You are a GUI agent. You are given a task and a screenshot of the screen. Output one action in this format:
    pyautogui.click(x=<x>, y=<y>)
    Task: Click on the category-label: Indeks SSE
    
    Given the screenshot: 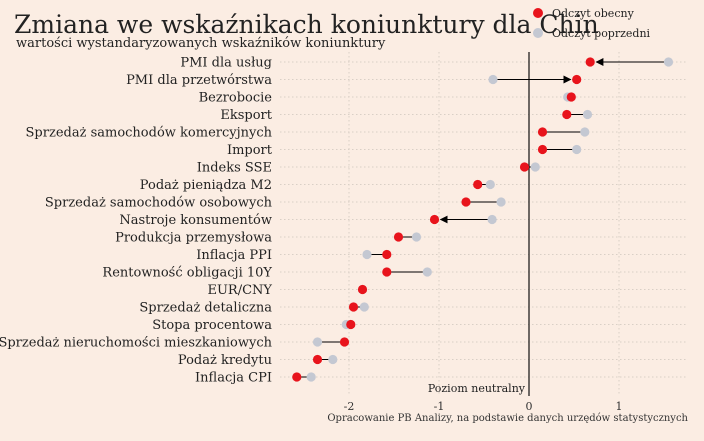 What is the action you would take?
    pyautogui.click(x=234, y=168)
    